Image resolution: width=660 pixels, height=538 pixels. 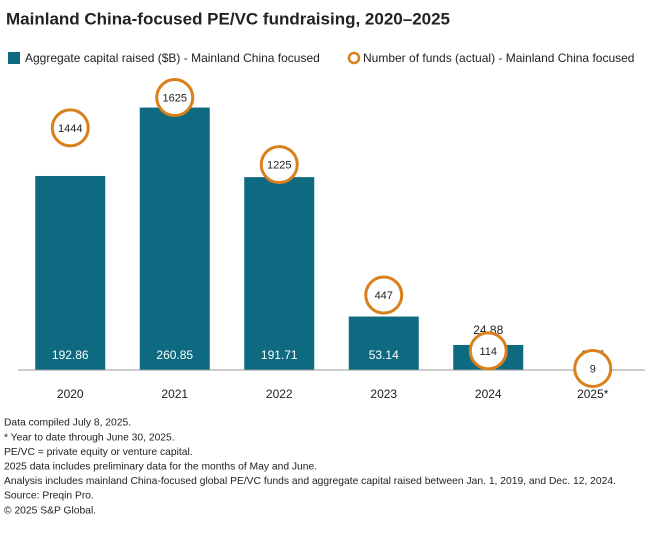 I want to click on fund-count-label: 1225, so click(x=279, y=166).